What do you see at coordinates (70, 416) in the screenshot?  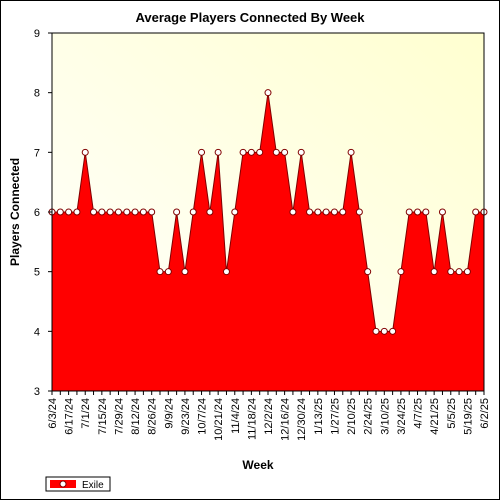 I see `x-tick-label: 6/17/24` at bounding box center [70, 416].